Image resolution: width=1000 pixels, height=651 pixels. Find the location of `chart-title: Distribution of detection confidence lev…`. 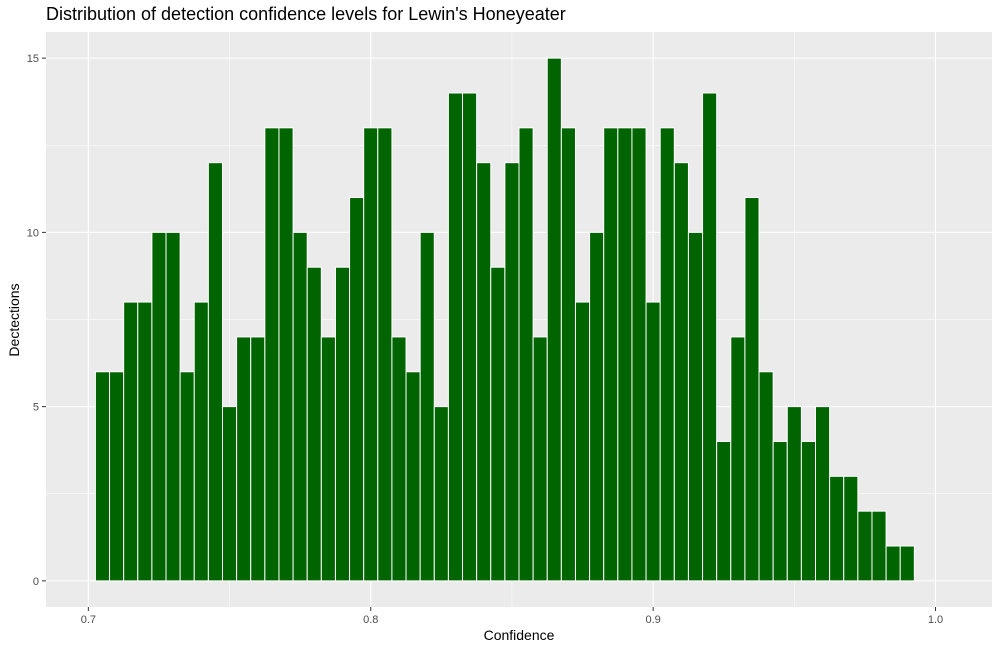

chart-title: Distribution of detection confidence lev… is located at coordinates (306, 14).